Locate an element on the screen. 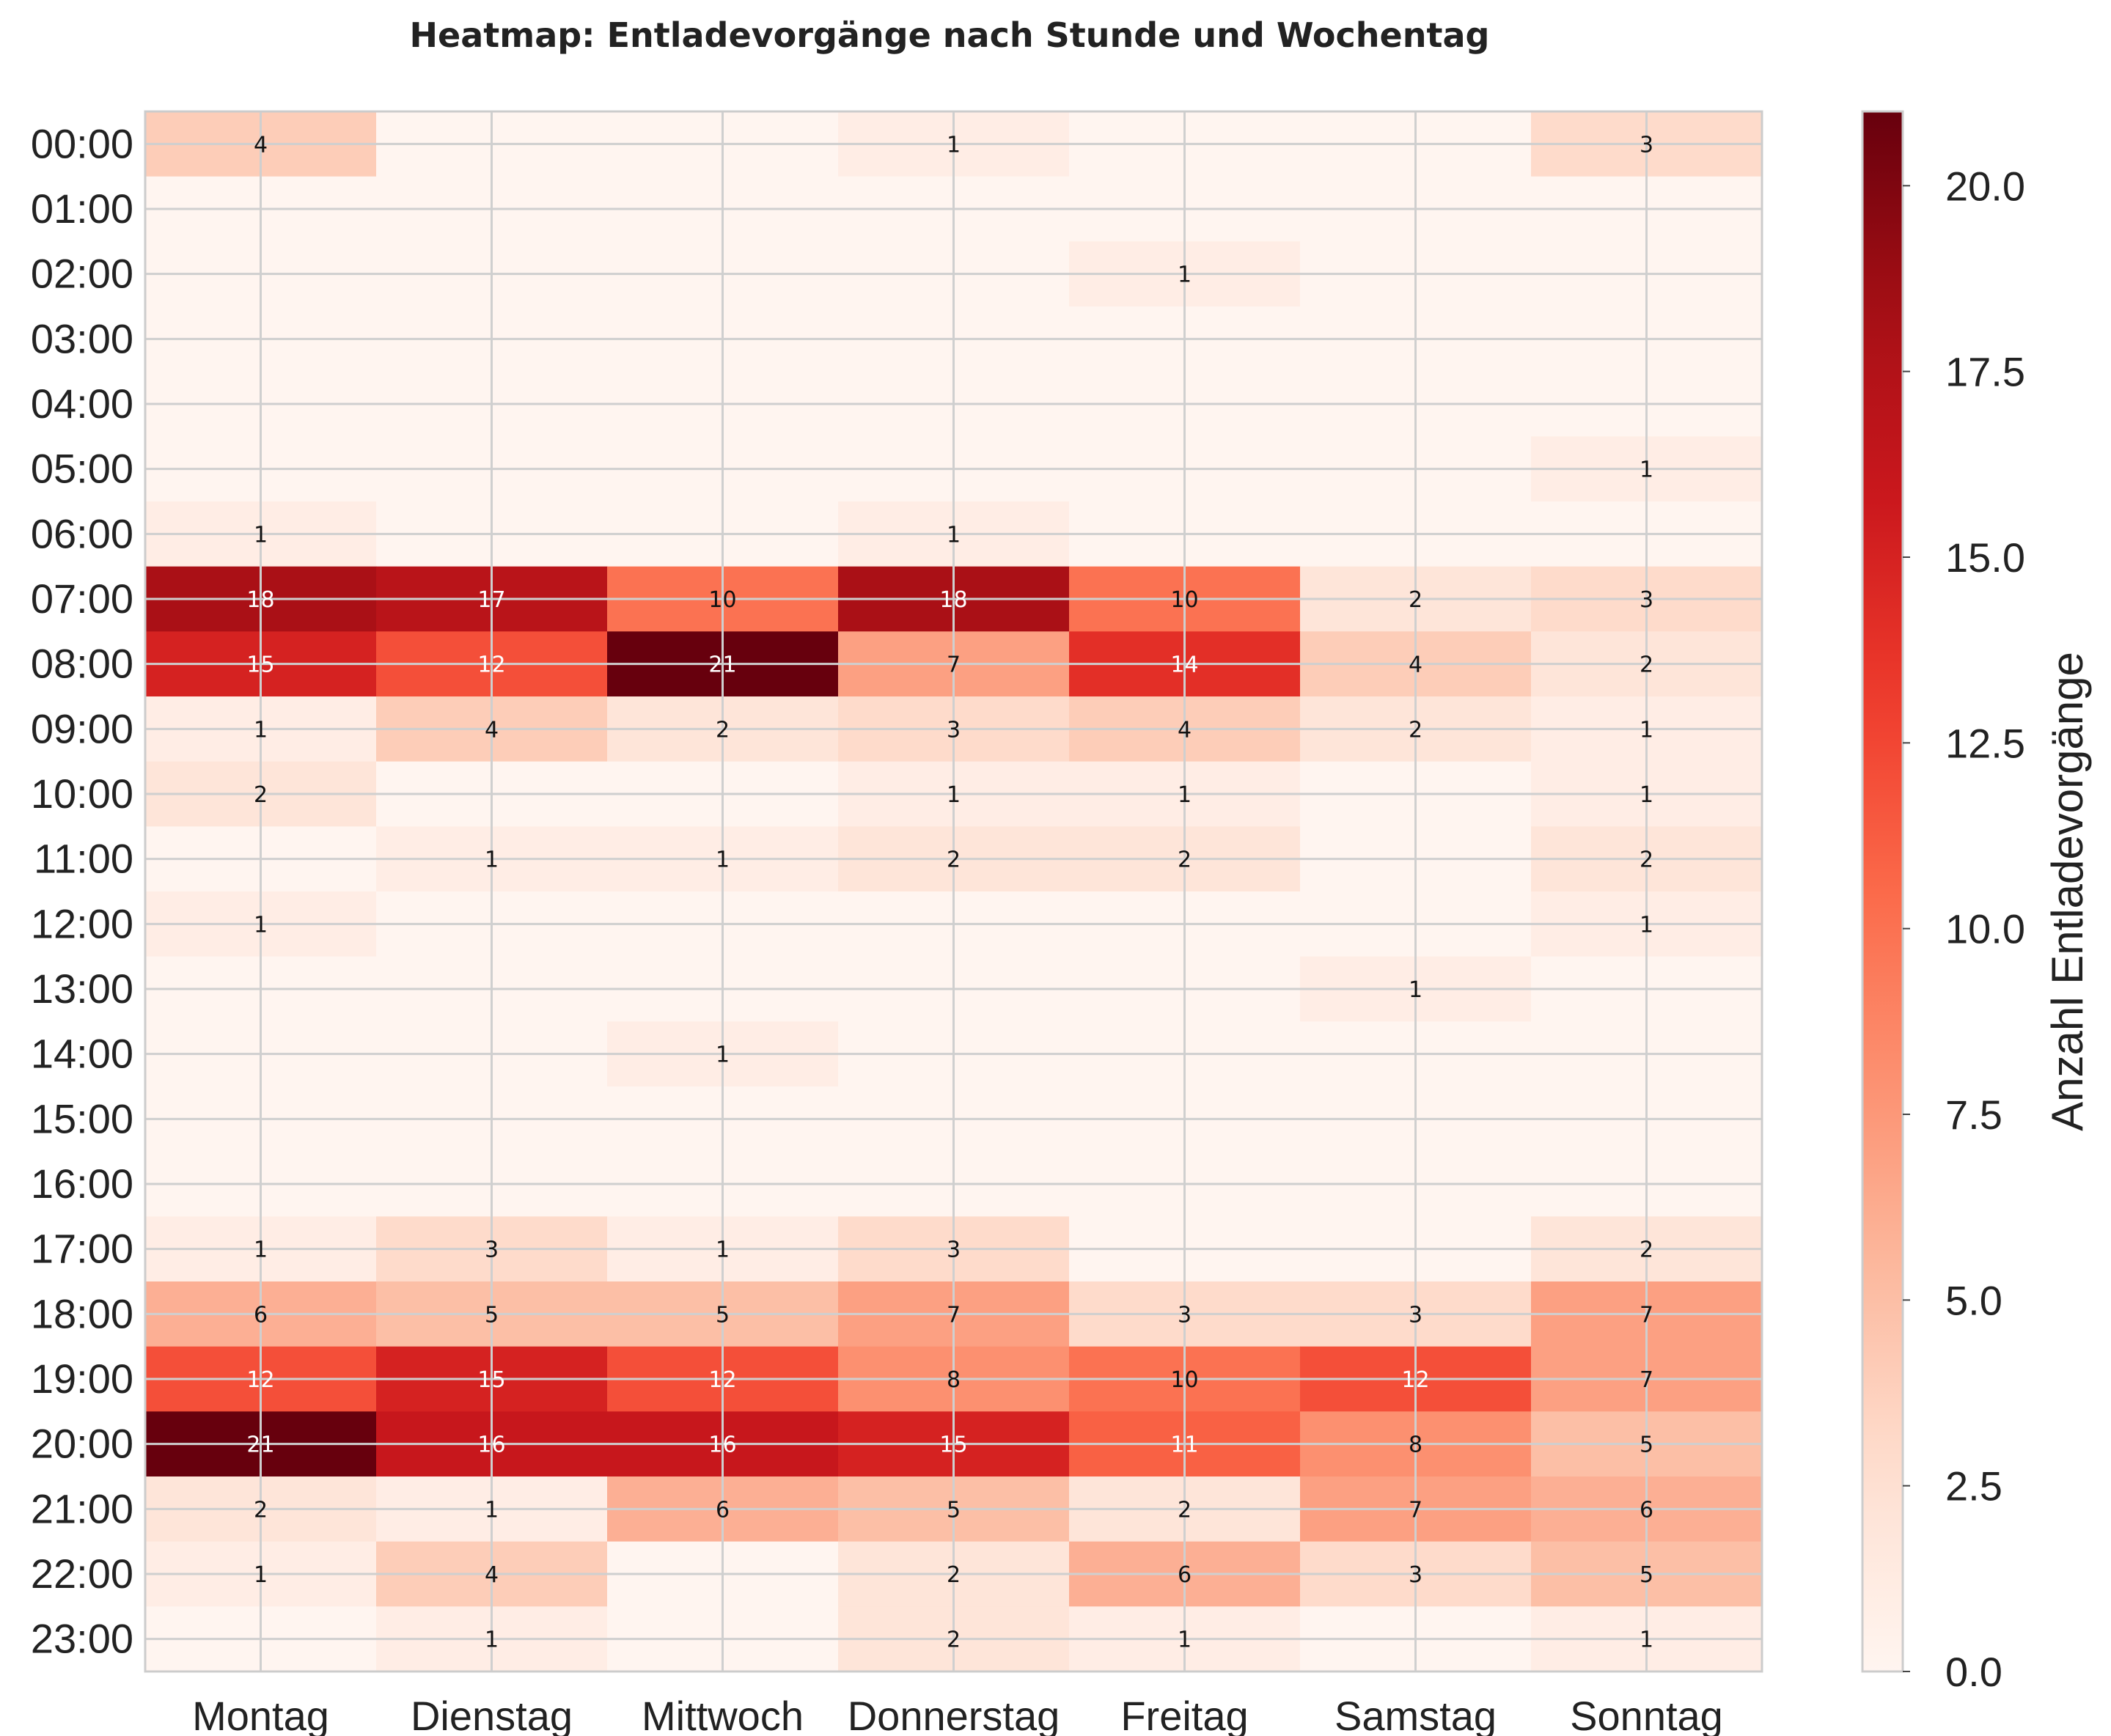 The width and height of the screenshot is (2111, 1736). cell-value-label: 17 is located at coordinates (491, 600).